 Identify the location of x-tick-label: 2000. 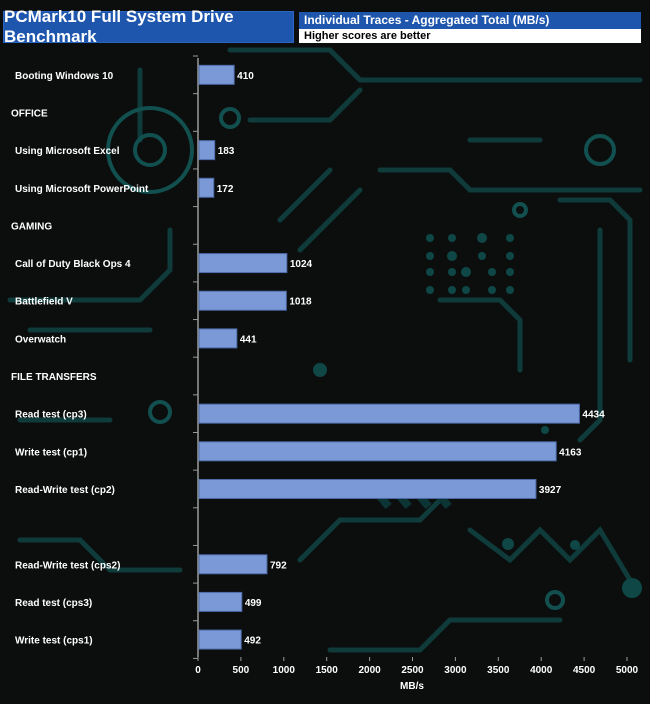
(369, 670).